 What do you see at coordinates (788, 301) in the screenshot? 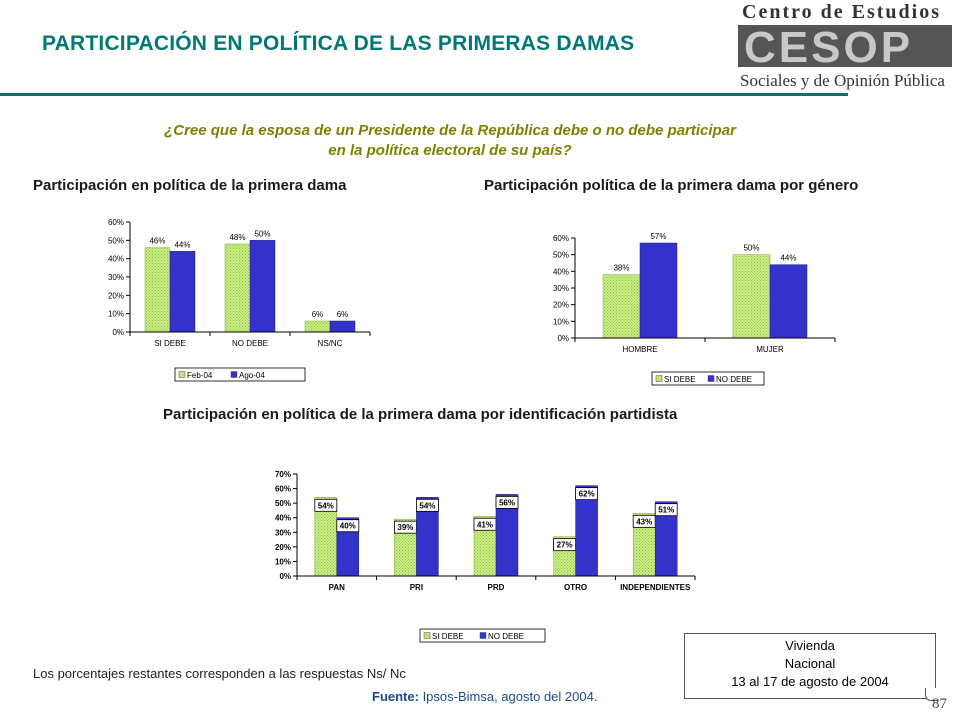
I see `bar-no-debe-mujer` at bounding box center [788, 301].